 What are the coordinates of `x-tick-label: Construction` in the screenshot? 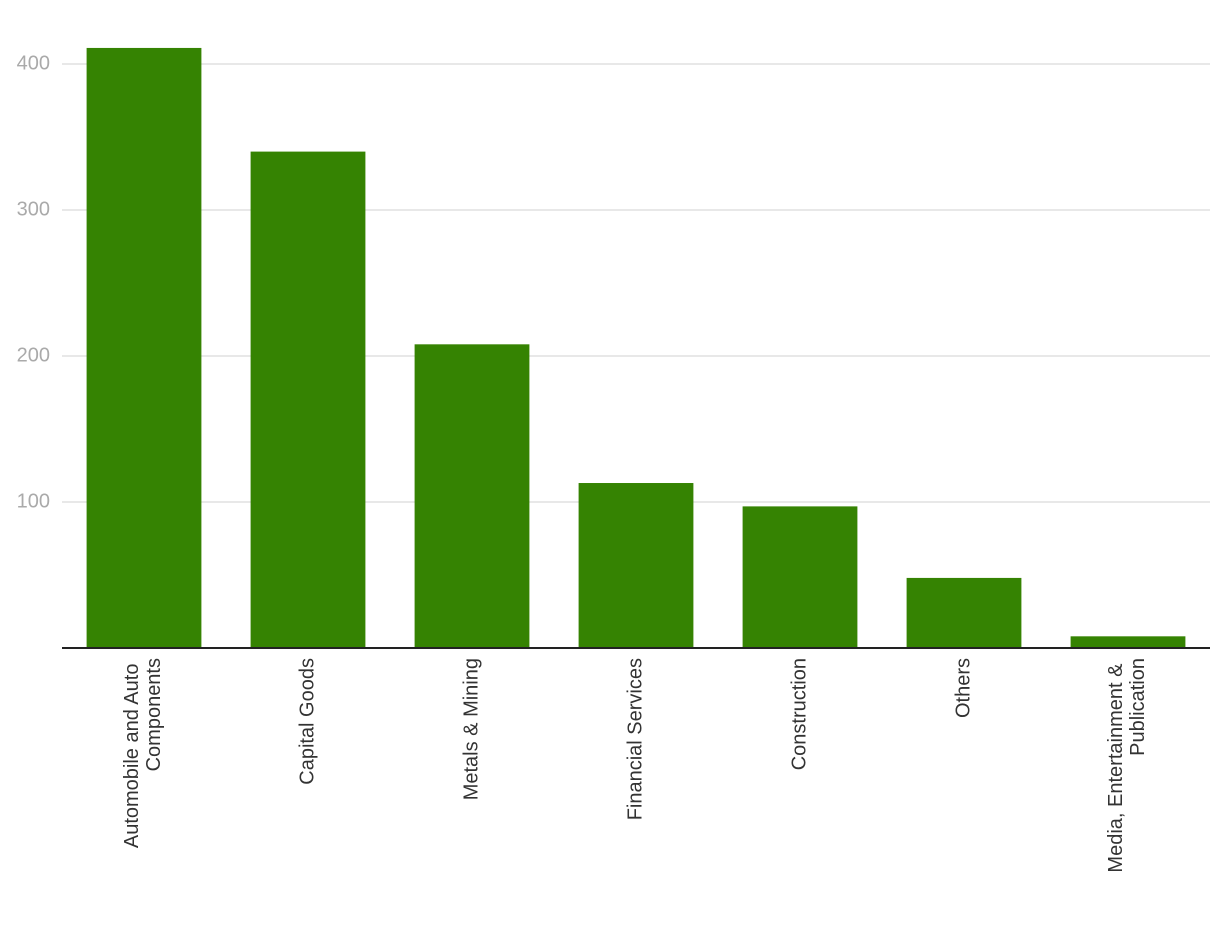 It's located at (799, 714).